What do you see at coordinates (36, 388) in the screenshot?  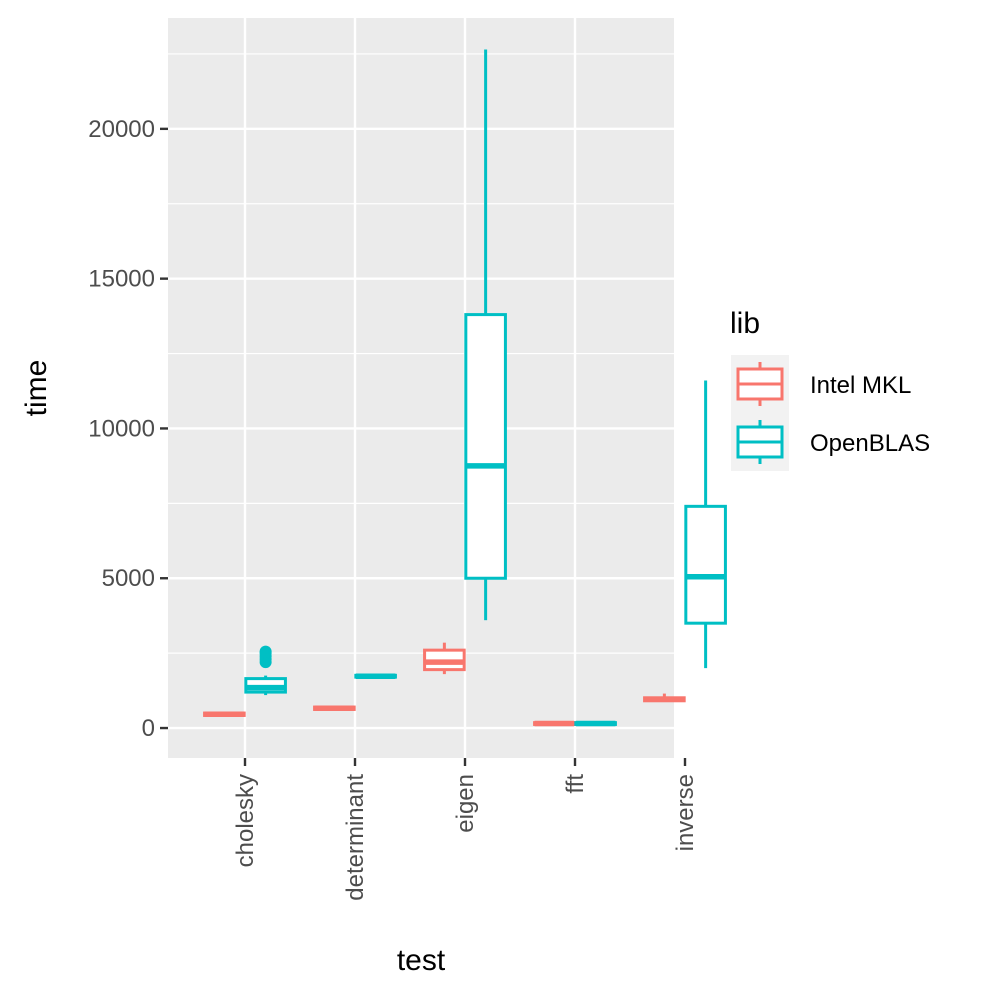 I see `y-axis-title: time` at bounding box center [36, 388].